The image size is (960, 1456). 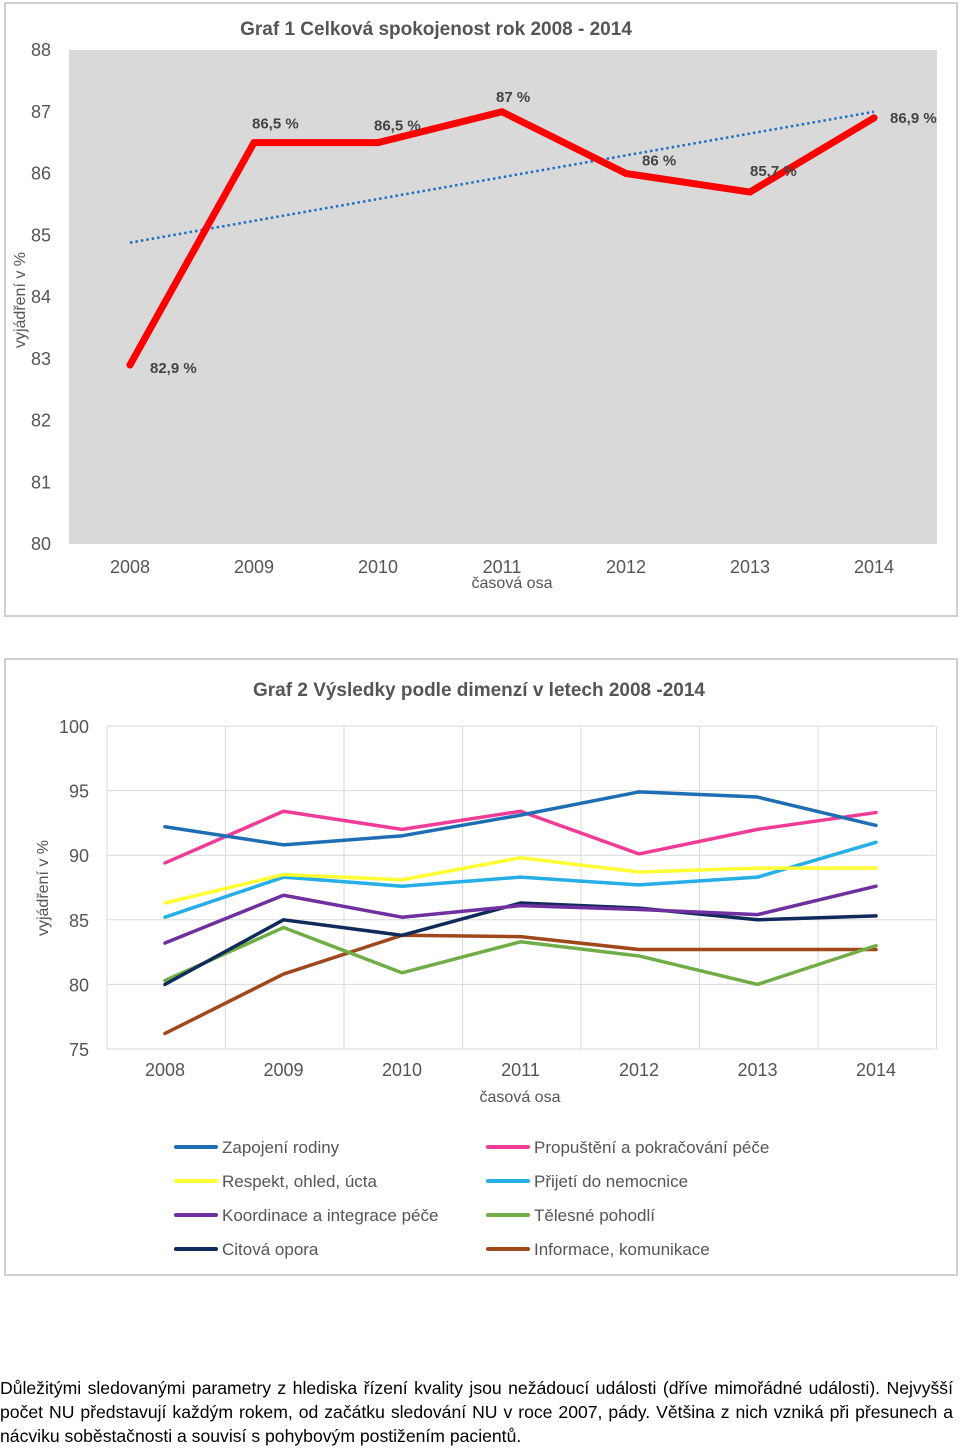 I want to click on series-line-propusteni-a-pokracovani-pece, so click(x=520, y=837).